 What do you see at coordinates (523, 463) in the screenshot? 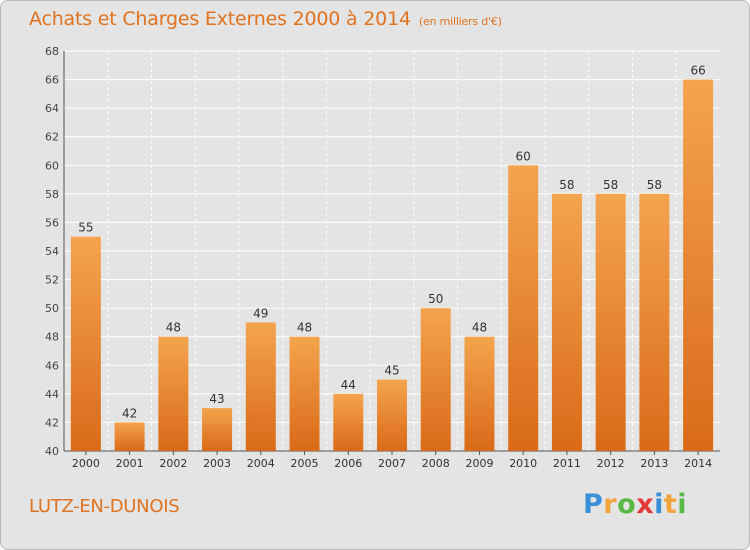
I see `x-tick-label: 2010` at bounding box center [523, 463].